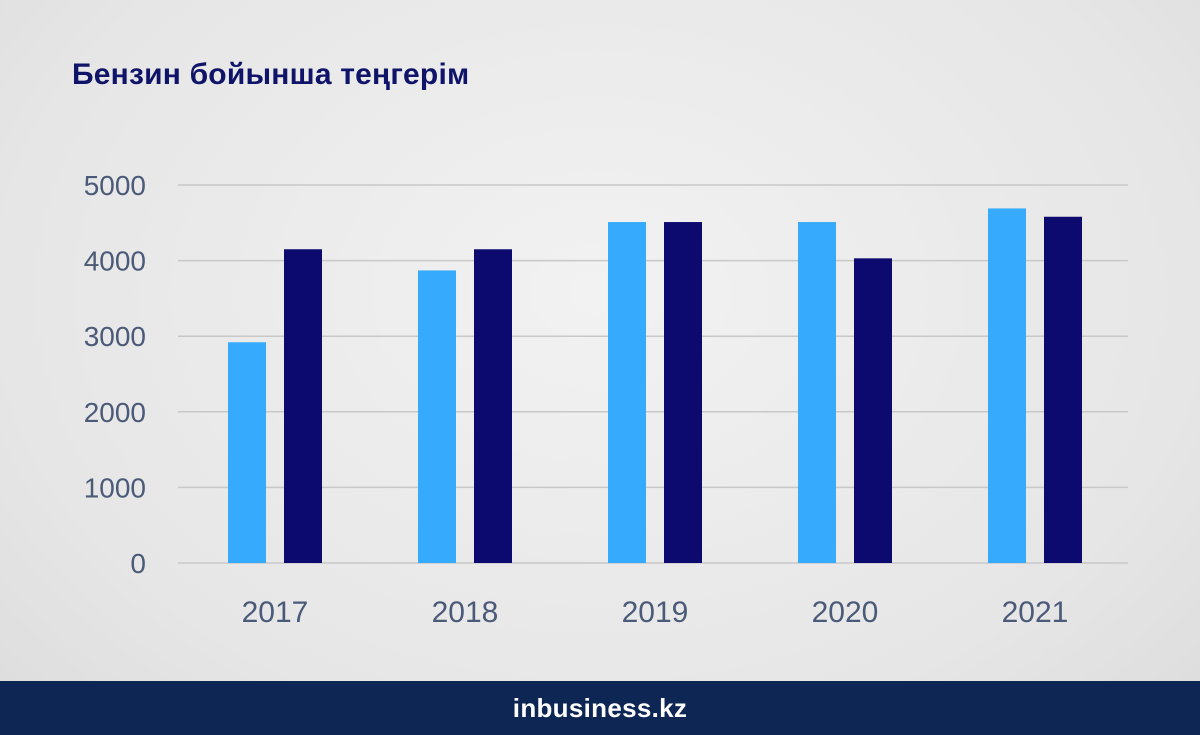  Describe the element at coordinates (115, 261) in the screenshot. I see `y-tick-label: 4000` at that location.